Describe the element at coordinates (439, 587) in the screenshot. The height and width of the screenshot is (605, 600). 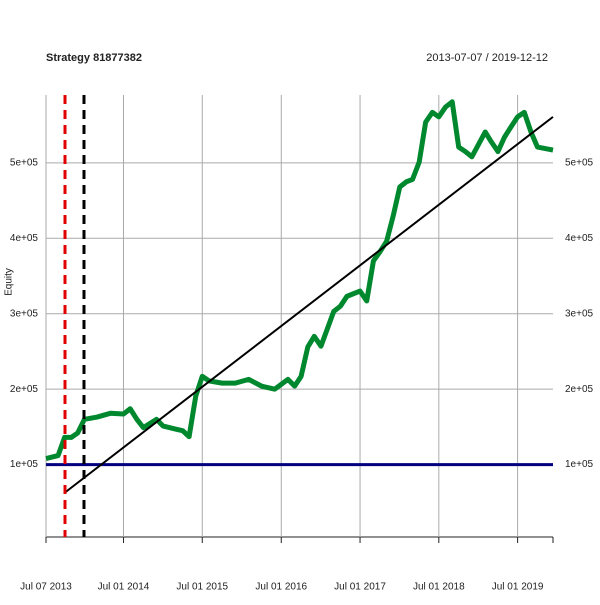
I see `x-tick-label: Jul 01 2018` at that location.